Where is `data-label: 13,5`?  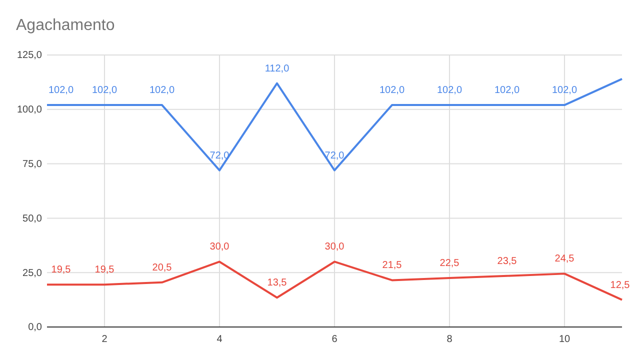 data-label: 13,5 is located at coordinates (277, 283).